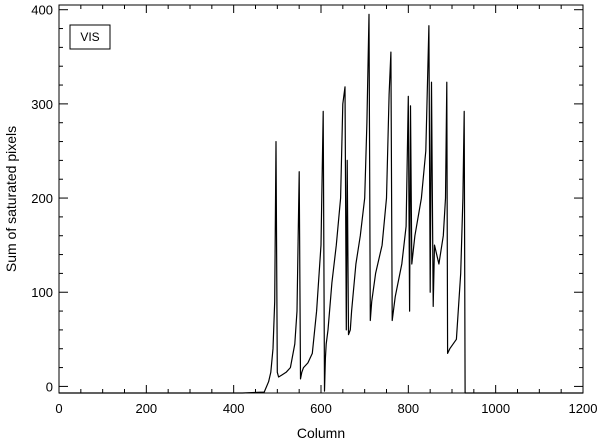 The image size is (600, 441). Describe the element at coordinates (42, 10) in the screenshot. I see `y-tick-label: 400` at that location.